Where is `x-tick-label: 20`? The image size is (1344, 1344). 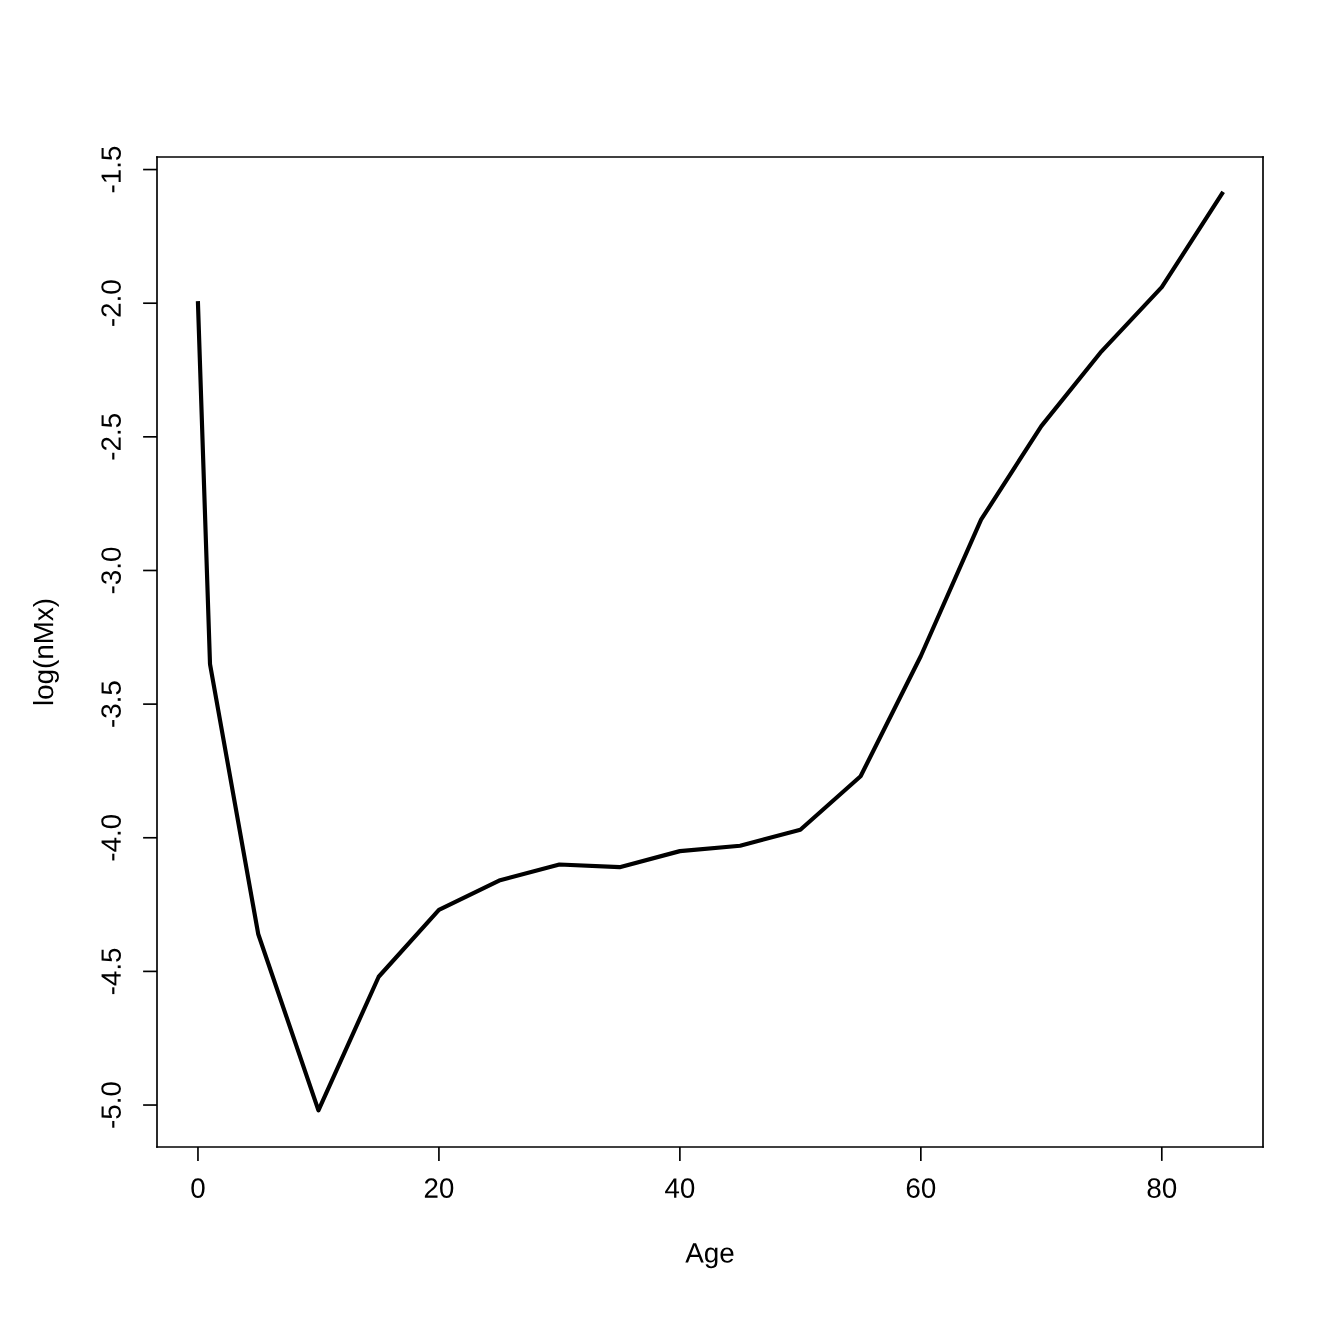
x-tick-label: 20 is located at coordinates (439, 1188).